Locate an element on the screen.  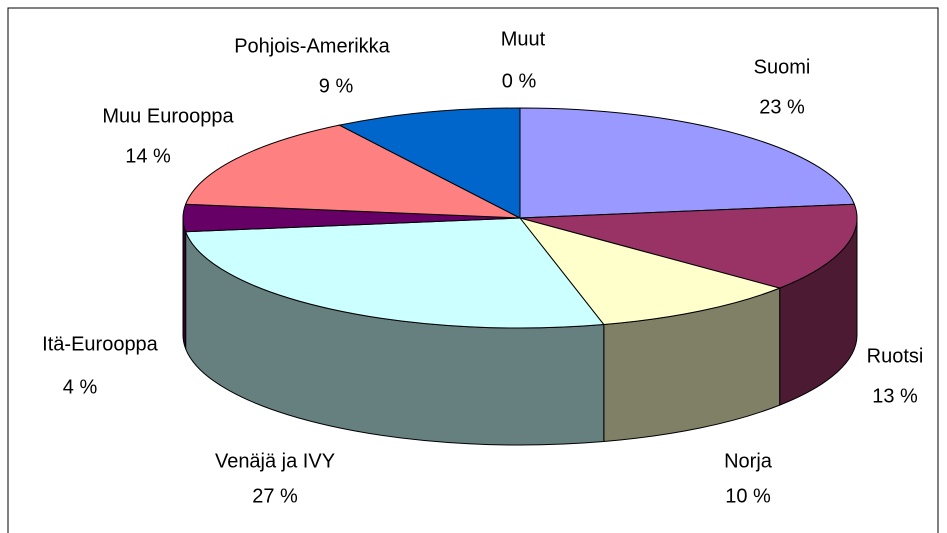
slice-label: Itä-Eurooppa is located at coordinates (100, 344).